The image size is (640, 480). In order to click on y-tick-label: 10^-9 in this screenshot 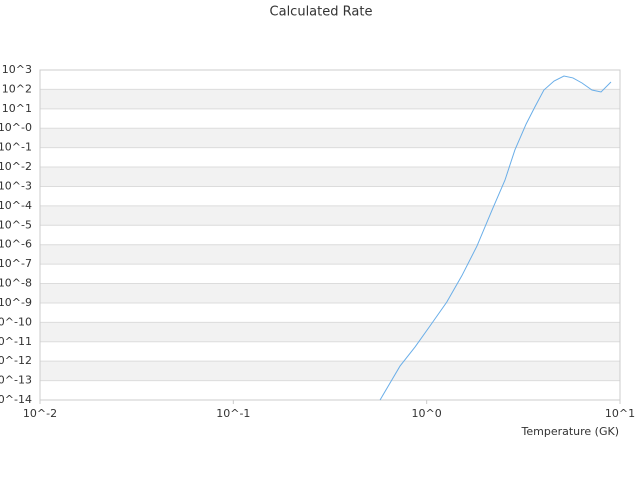, I will do `click(16, 302)`.